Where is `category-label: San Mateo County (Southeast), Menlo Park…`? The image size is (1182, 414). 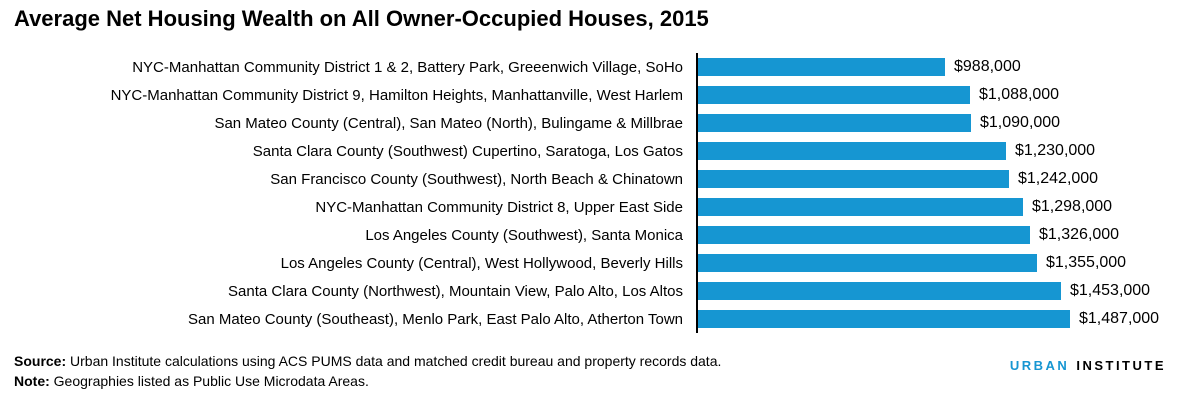 category-label: San Mateo County (Southeast), Menlo Park… is located at coordinates (435, 319).